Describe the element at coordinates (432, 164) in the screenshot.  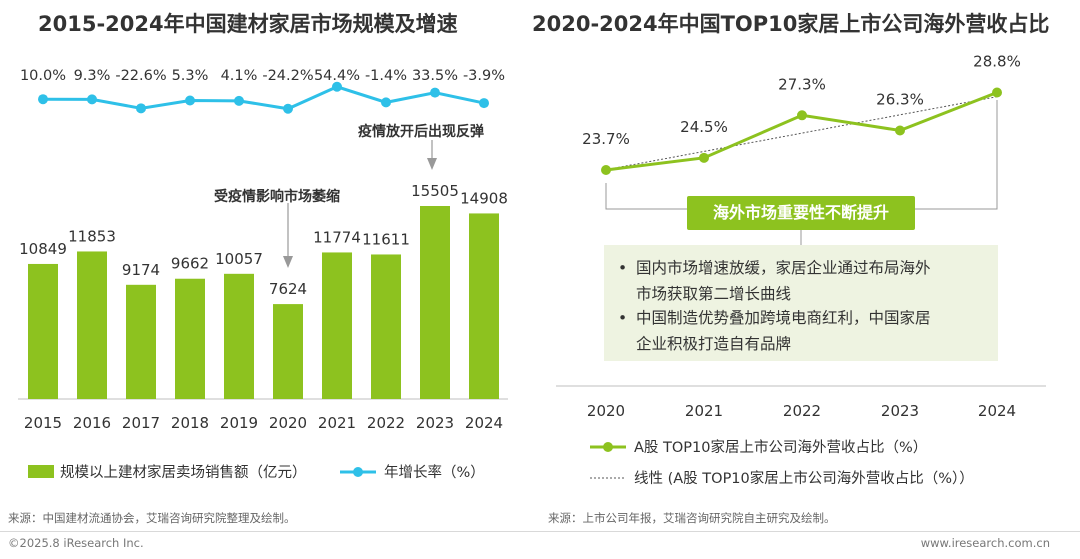
I see `rebound-arrow-head` at that location.